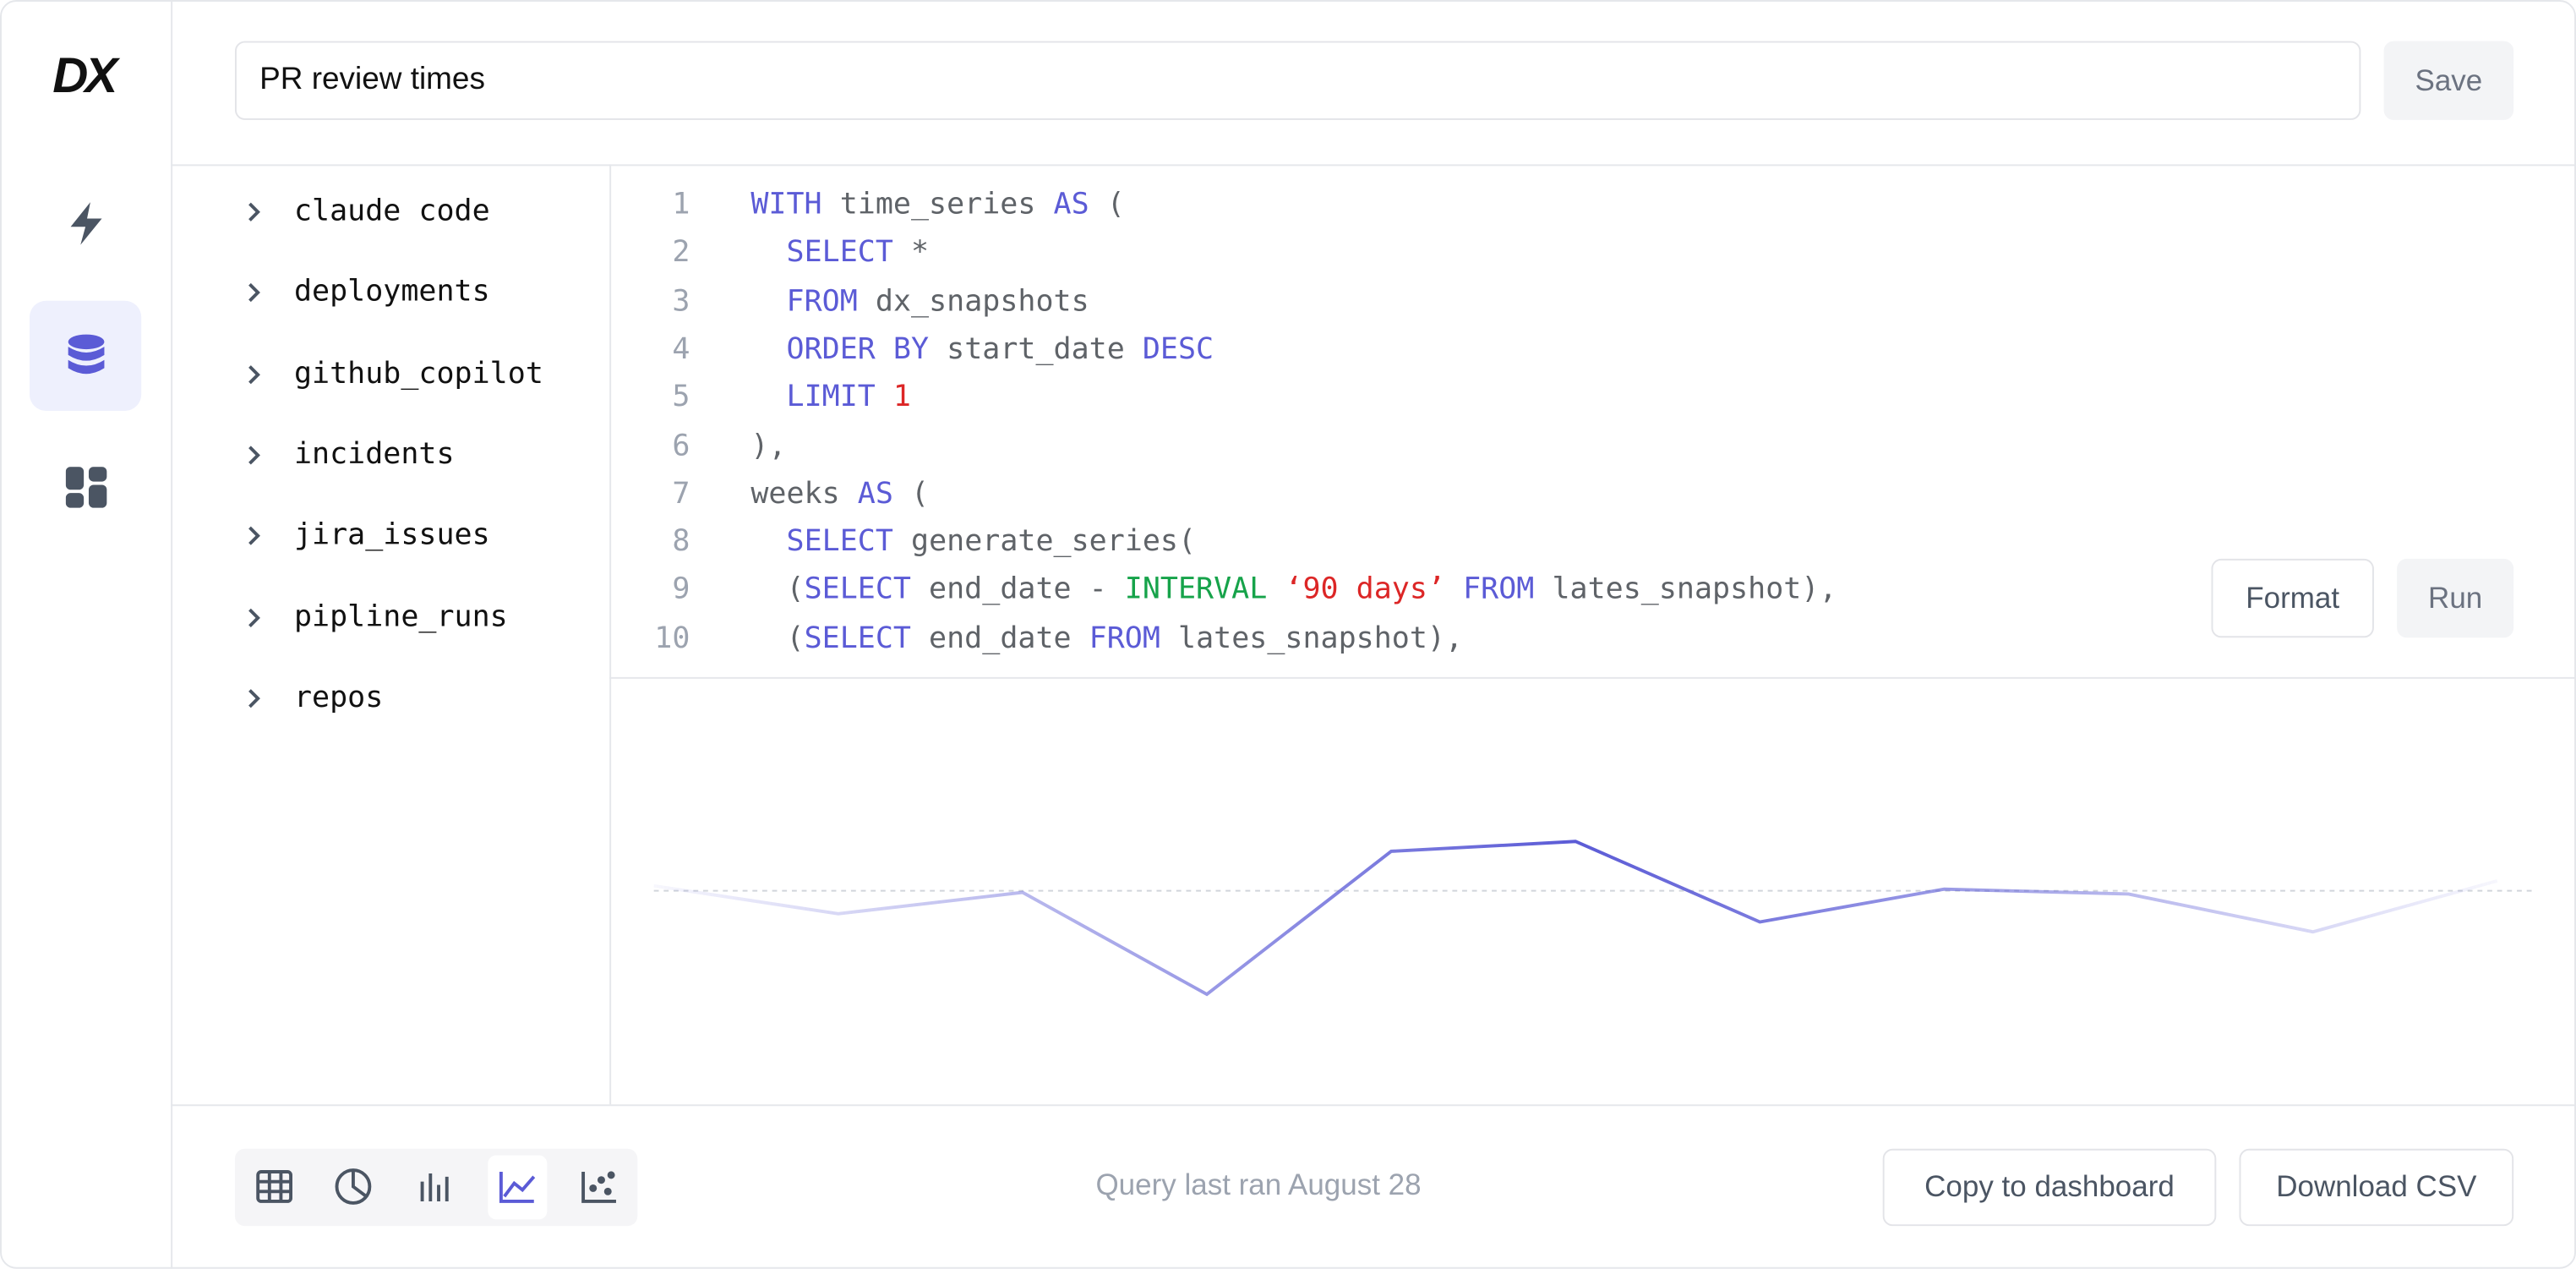  What do you see at coordinates (274, 1187) in the screenshot?
I see `table-icon` at bounding box center [274, 1187].